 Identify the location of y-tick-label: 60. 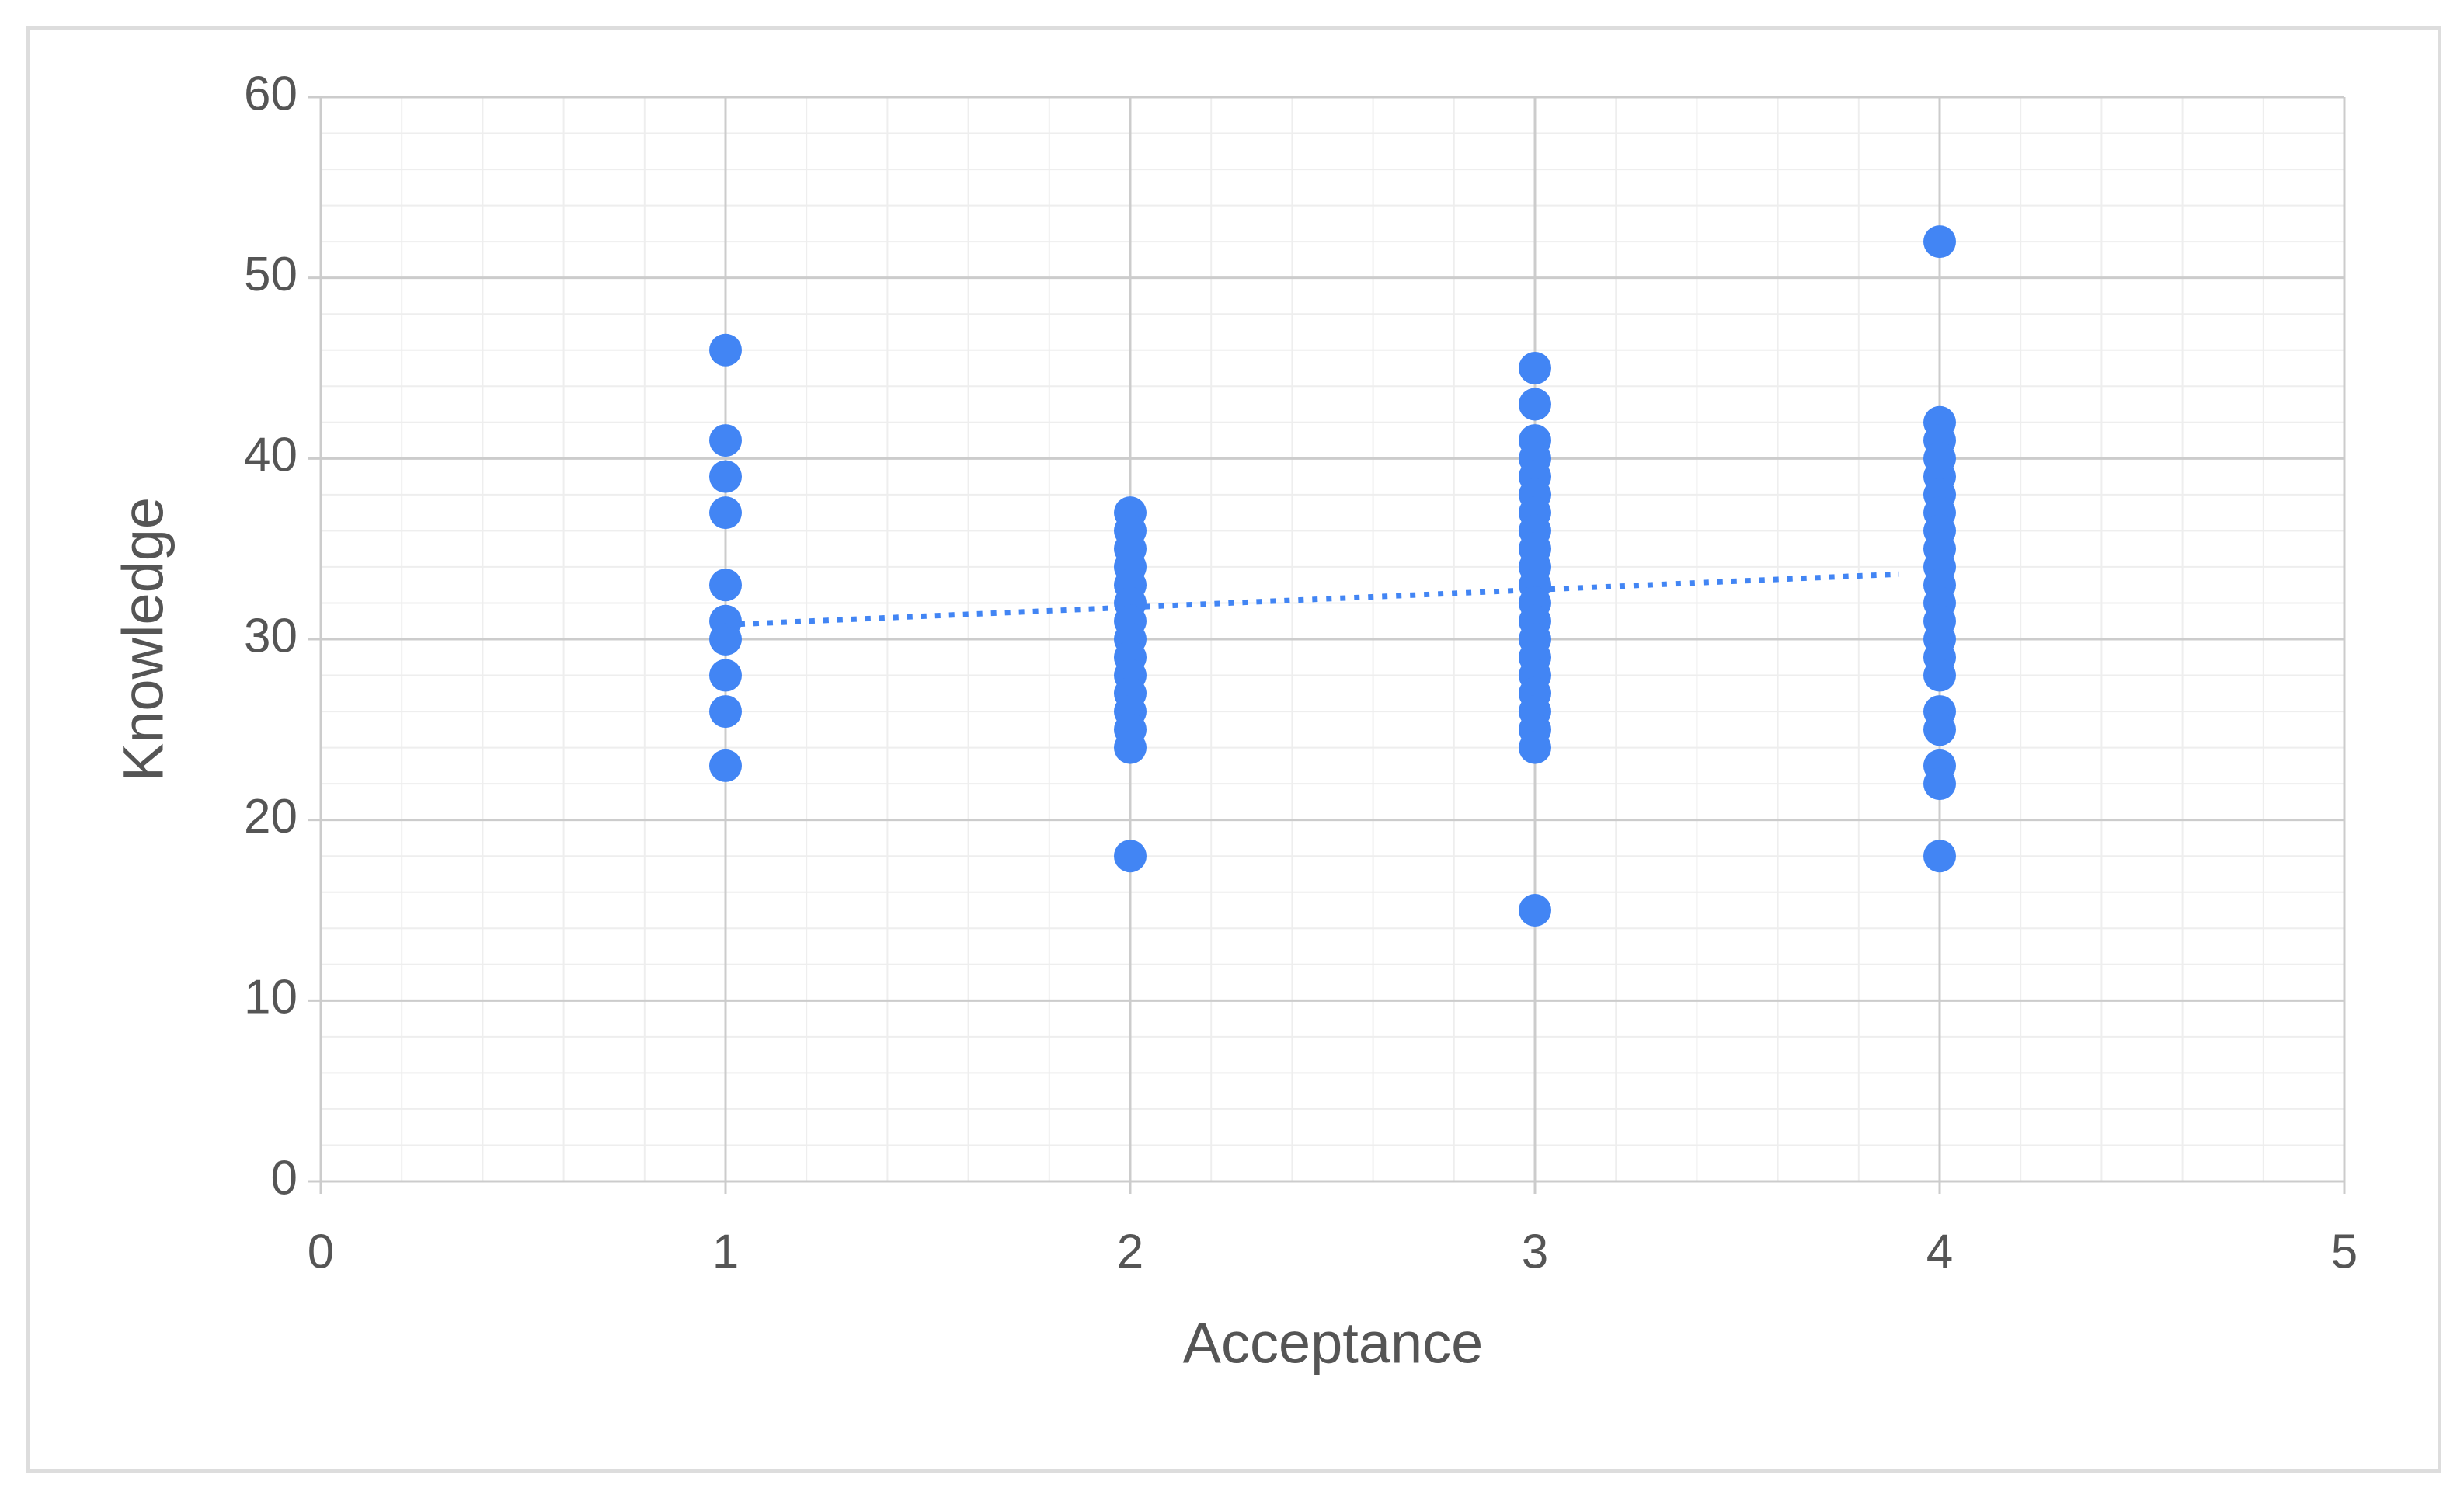
(271, 93).